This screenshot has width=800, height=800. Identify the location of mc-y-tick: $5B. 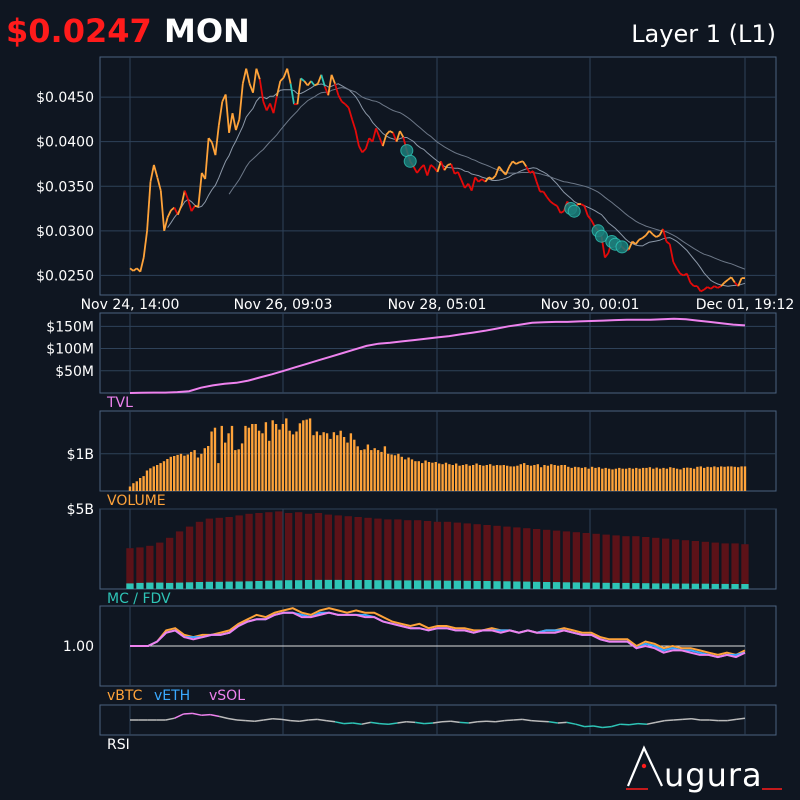
(80, 510).